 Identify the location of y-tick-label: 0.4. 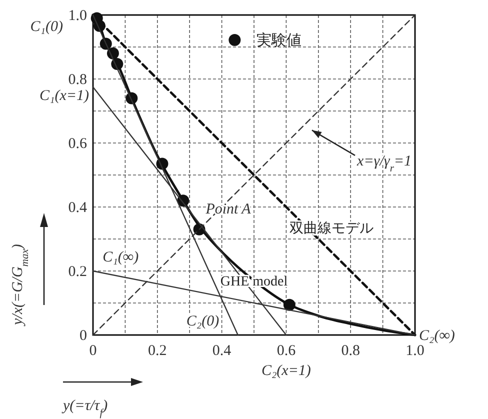
(78, 208).